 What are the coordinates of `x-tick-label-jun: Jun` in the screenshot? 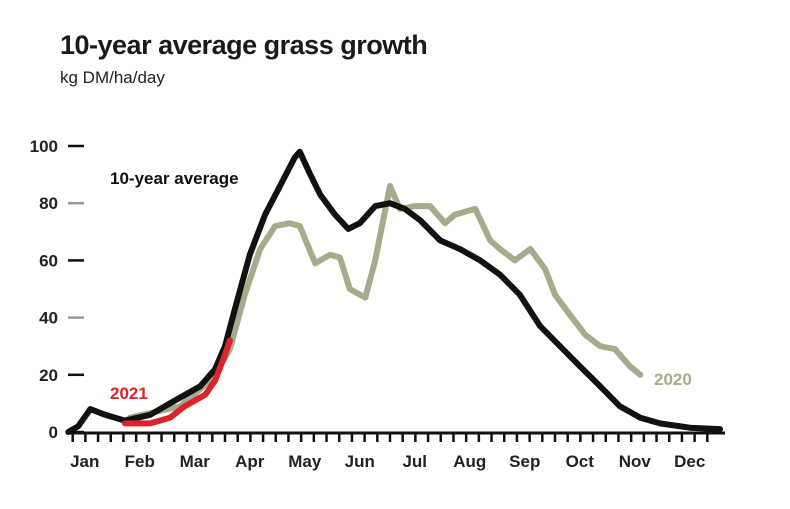 It's located at (360, 461).